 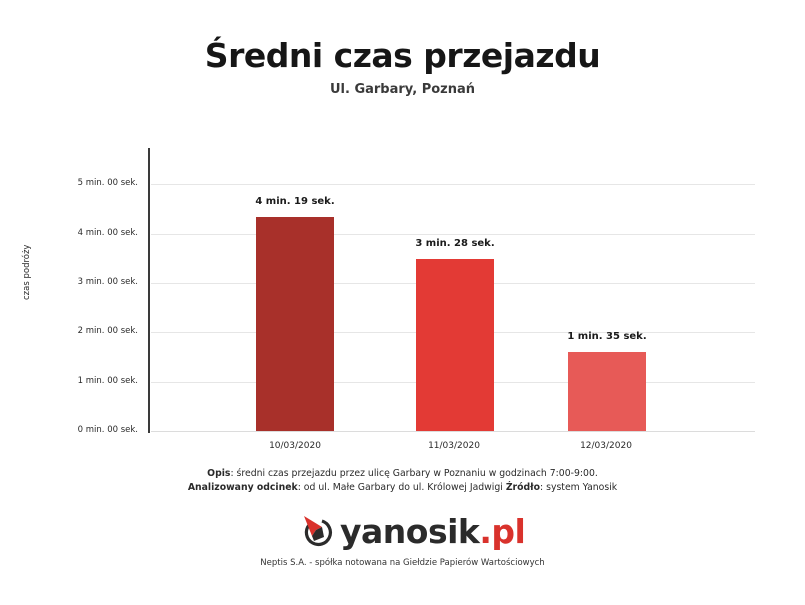 I want to click on compass-arrow-icon, so click(x=318, y=531).